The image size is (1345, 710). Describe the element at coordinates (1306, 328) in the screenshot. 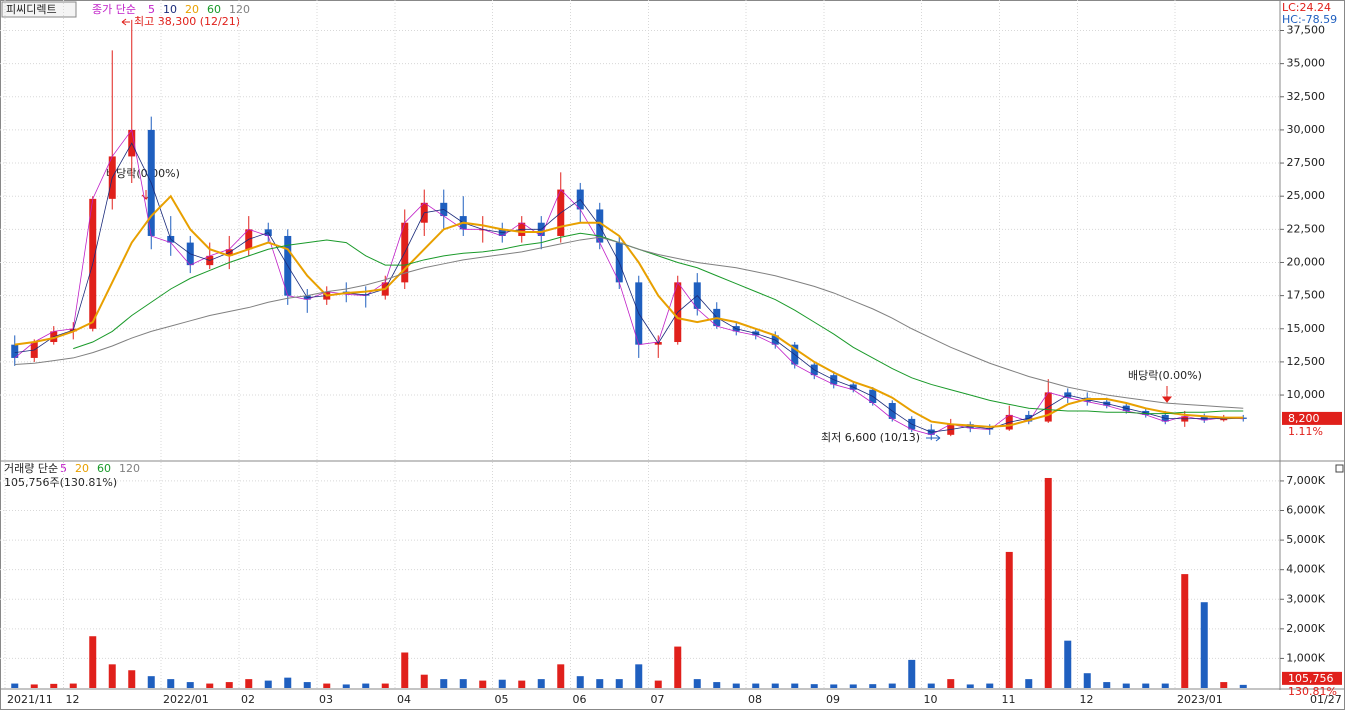

I see `y-tick-label: 15,000` at that location.